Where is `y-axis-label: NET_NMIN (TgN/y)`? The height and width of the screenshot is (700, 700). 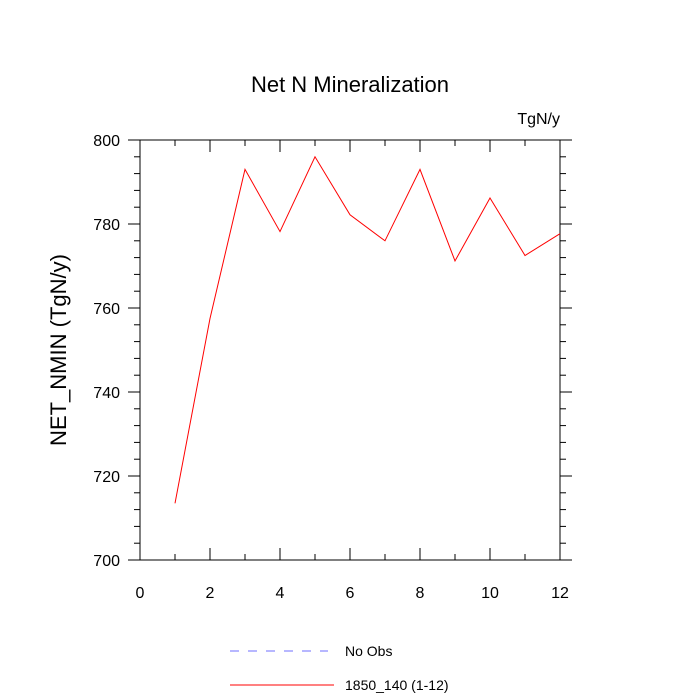
y-axis-label: NET_NMIN (TgN/y) is located at coordinates (58, 350).